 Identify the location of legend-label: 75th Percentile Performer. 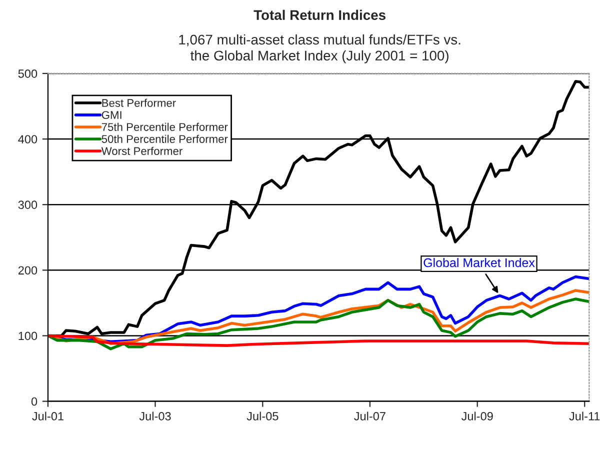
(165, 126).